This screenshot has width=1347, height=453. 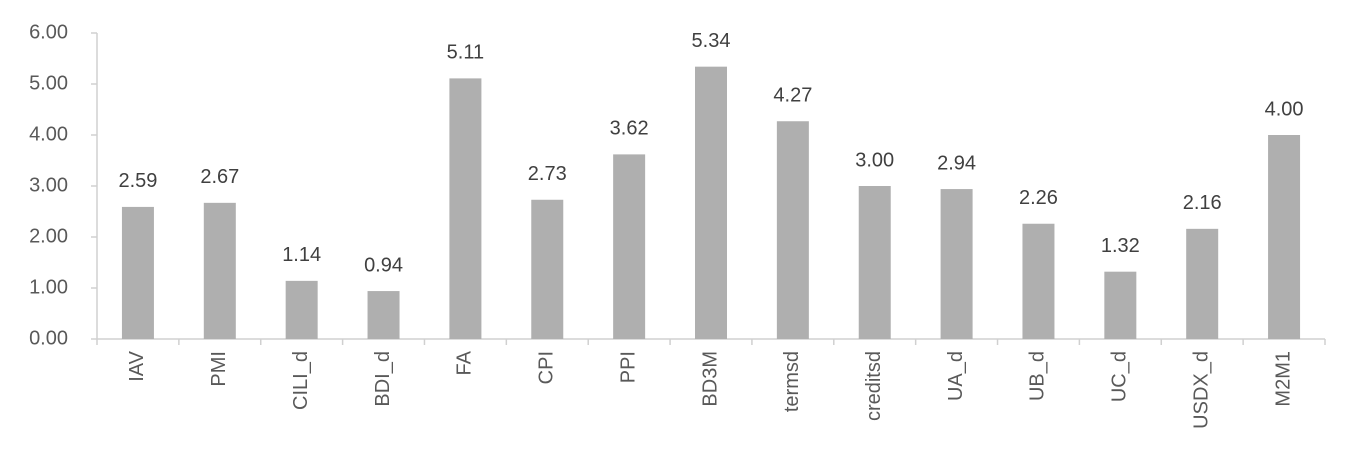 What do you see at coordinates (1038, 198) in the screenshot?
I see `value-label: 2.26` at bounding box center [1038, 198].